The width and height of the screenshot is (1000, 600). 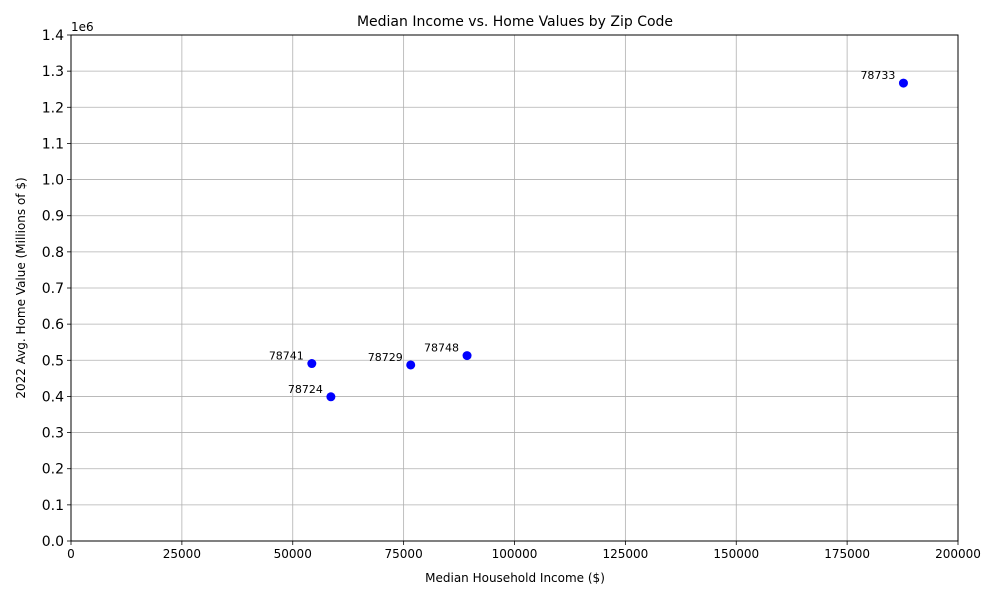 What do you see at coordinates (53, 253) in the screenshot?
I see `y-tick-label: 0.8` at bounding box center [53, 253].